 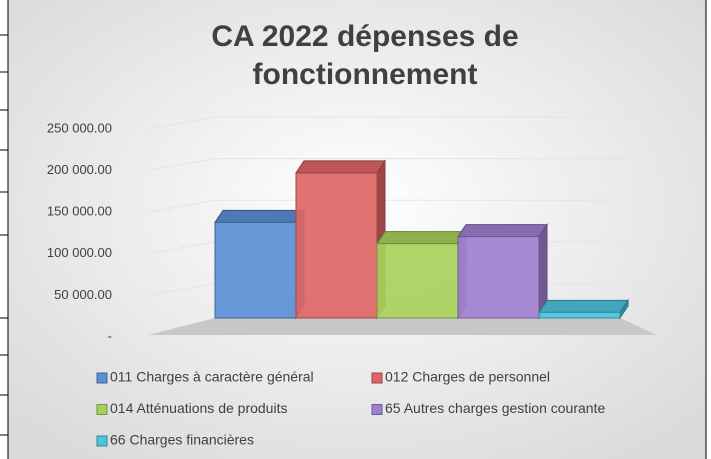 What do you see at coordinates (182, 440) in the screenshot?
I see `legend-label: 66 Charges financières` at bounding box center [182, 440].